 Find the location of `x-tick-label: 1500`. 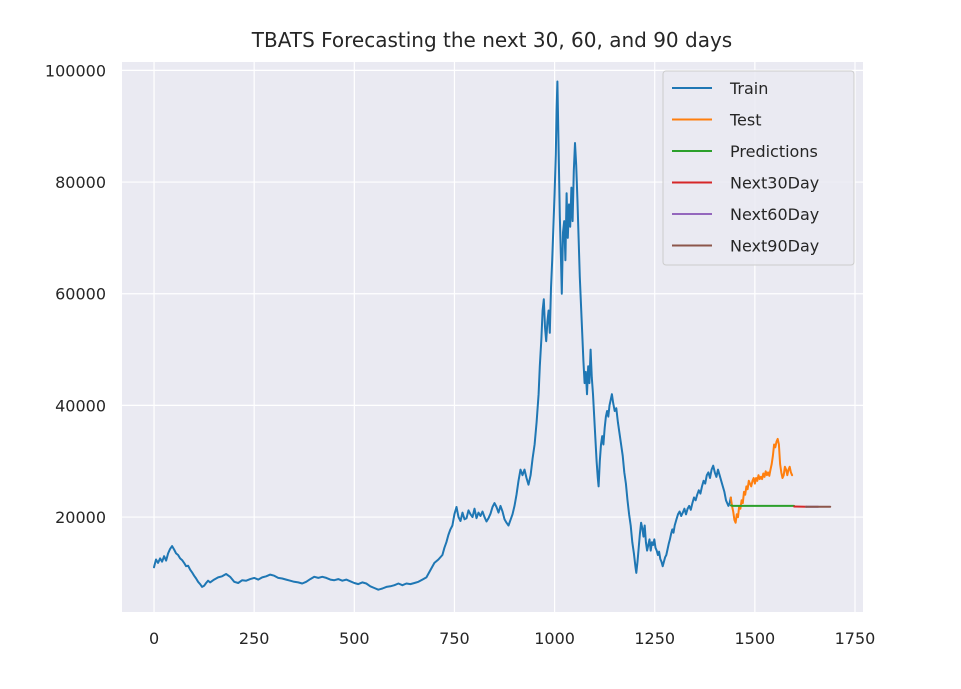

x-tick-label: 1500 is located at coordinates (754, 638).